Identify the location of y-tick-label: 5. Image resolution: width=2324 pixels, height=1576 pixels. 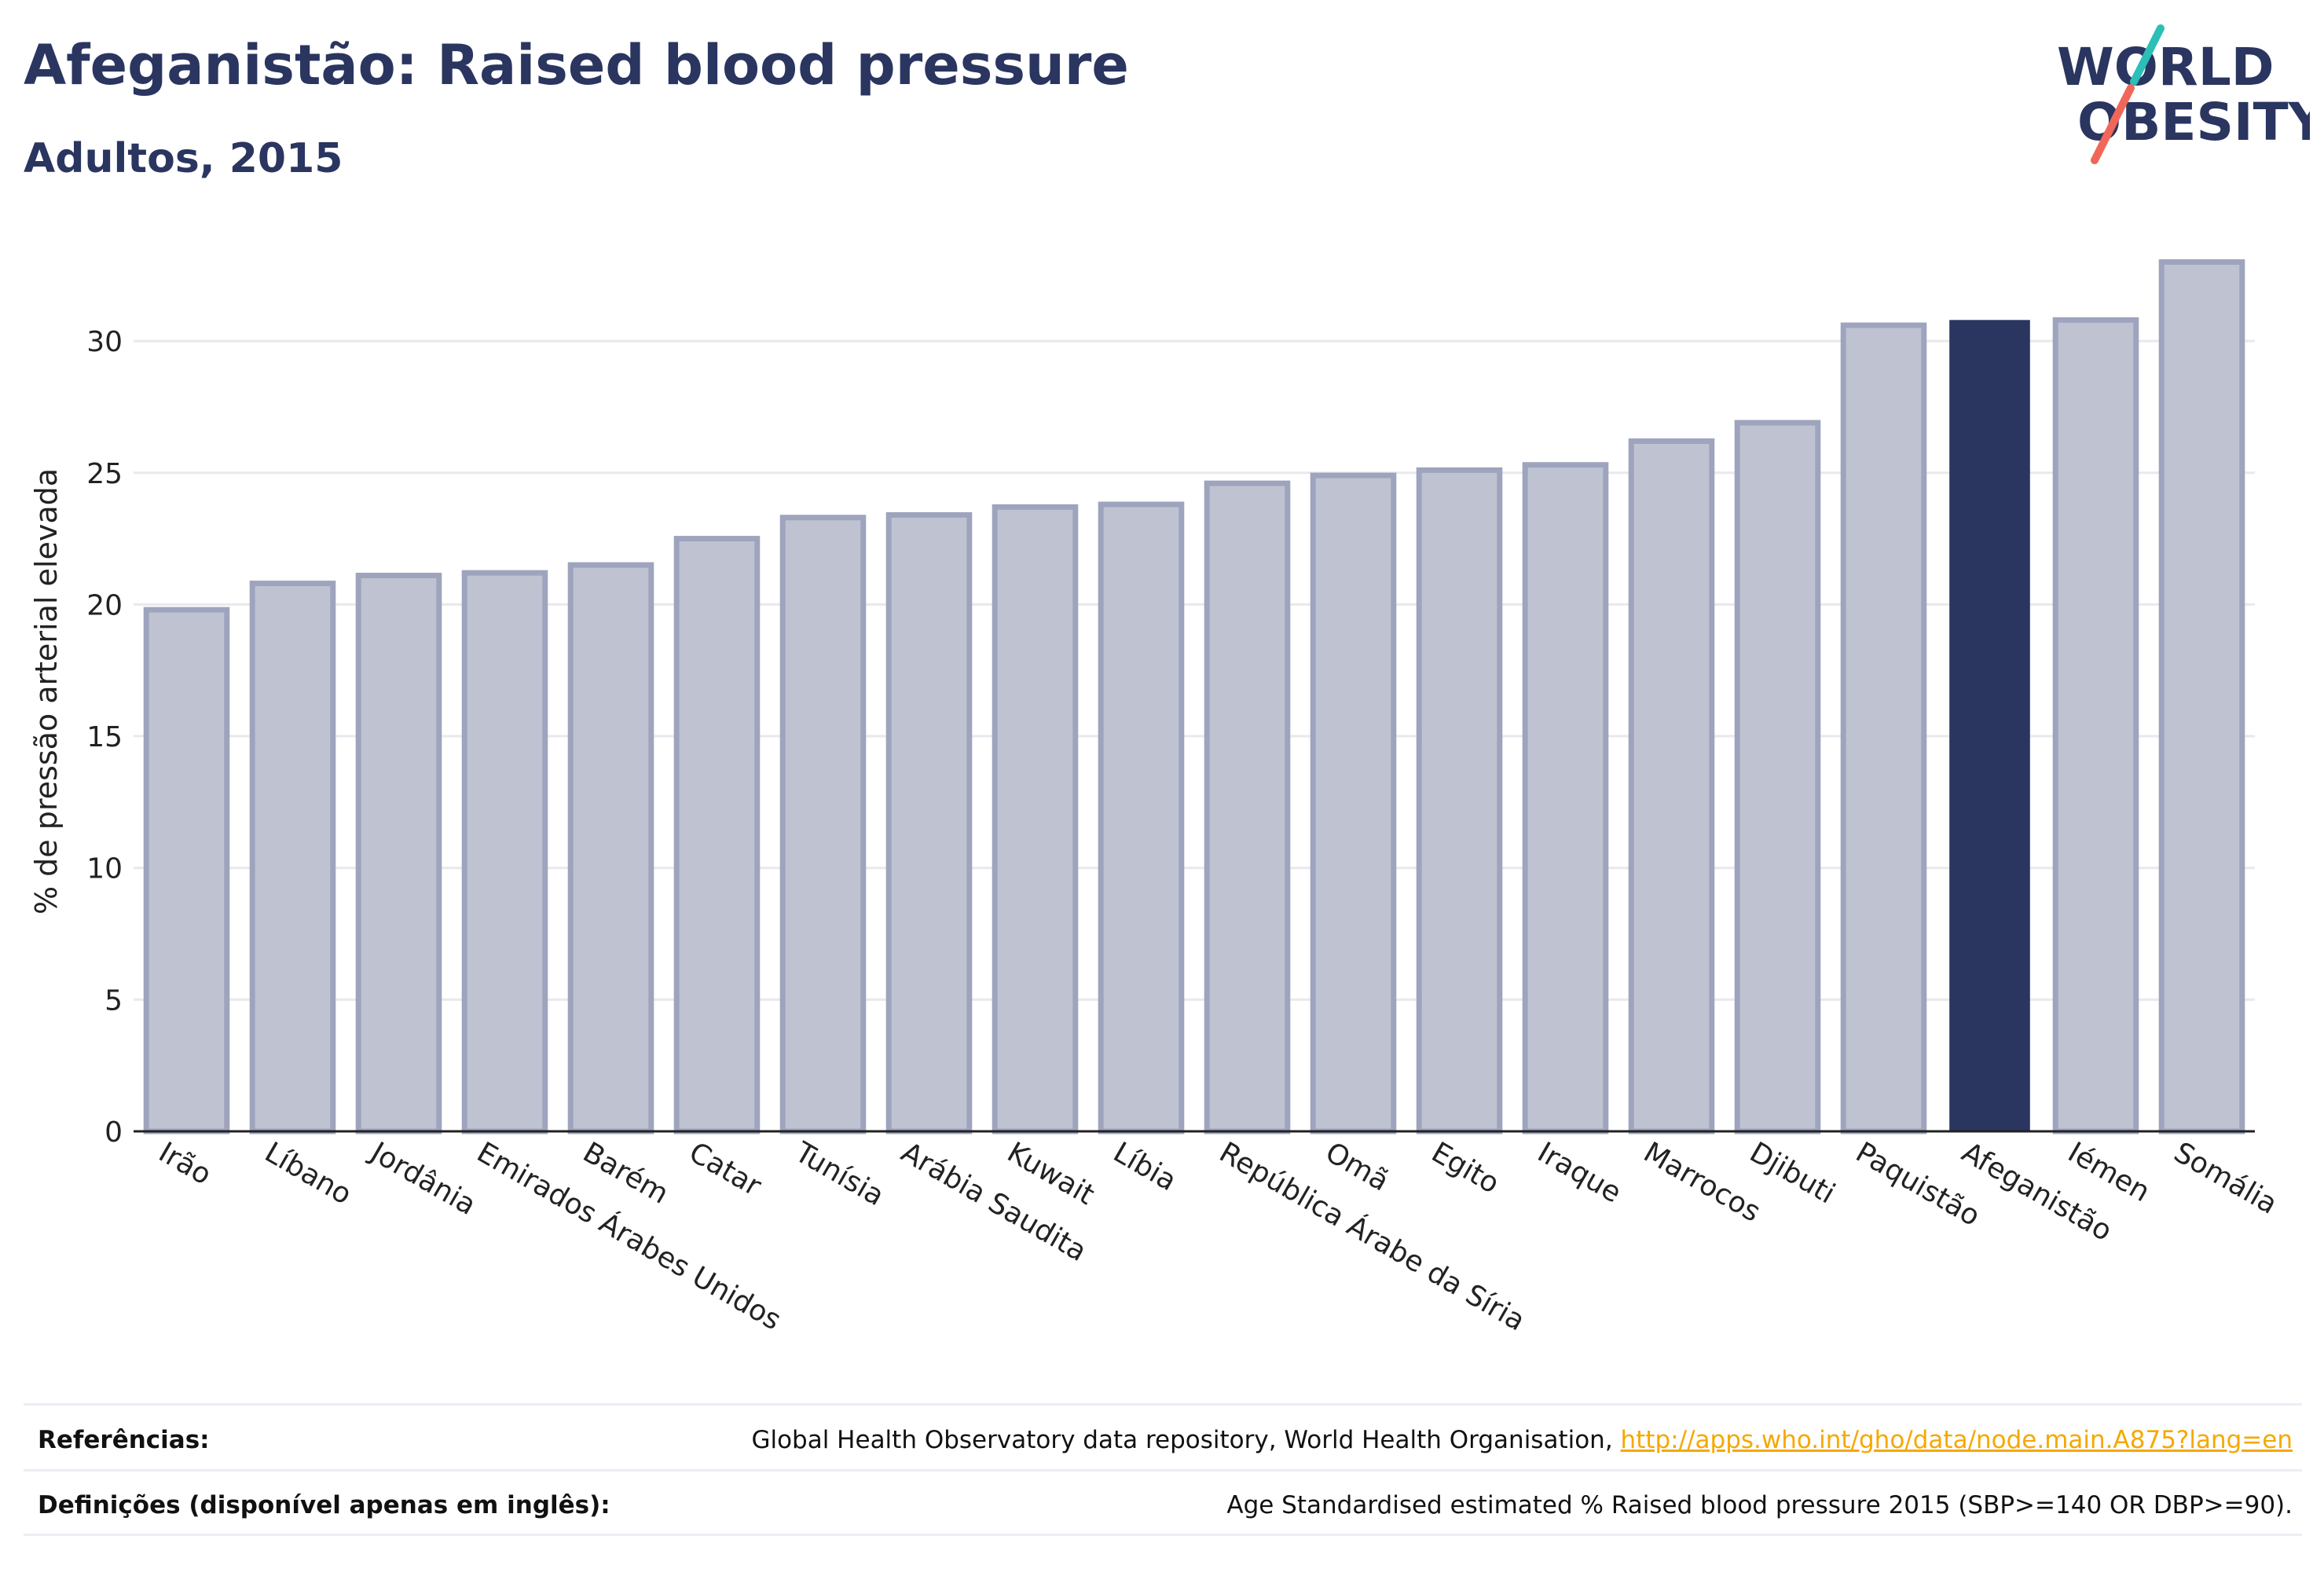
(113, 1000).